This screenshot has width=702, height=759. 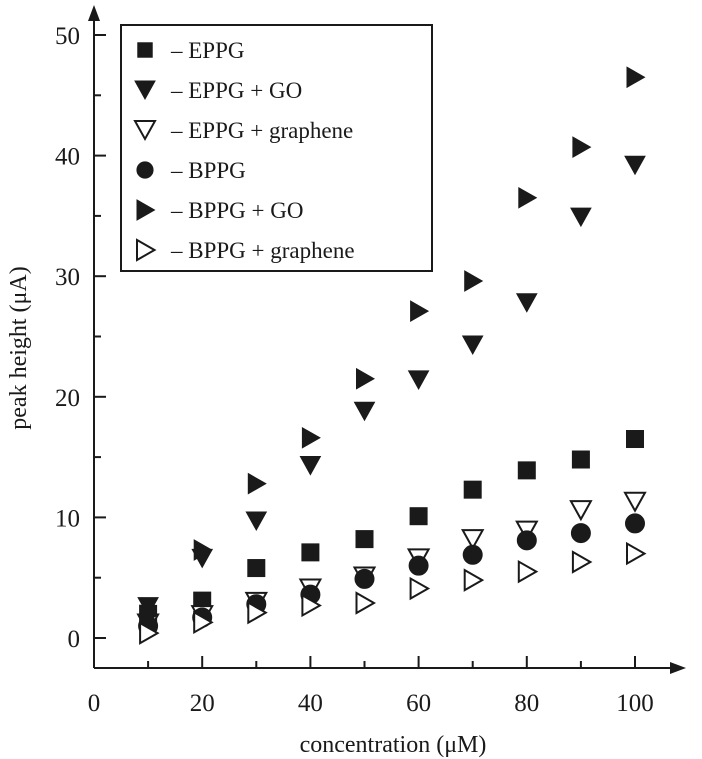 What do you see at coordinates (67, 277) in the screenshot?
I see `y-tick-label: 30` at bounding box center [67, 277].